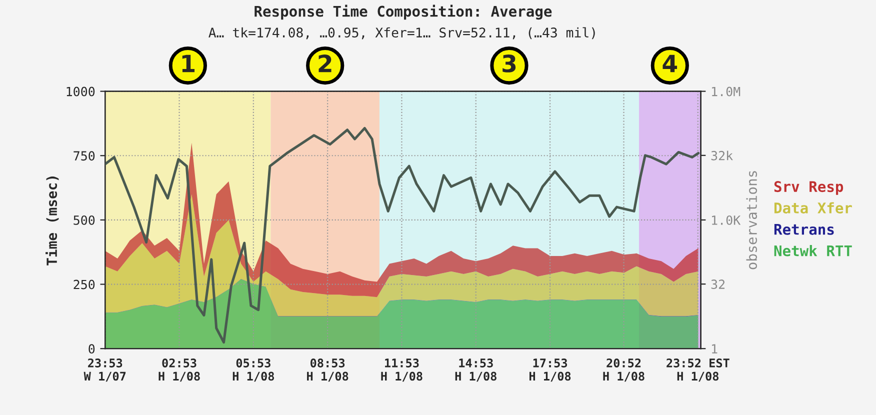  Describe the element at coordinates (670, 63) in the screenshot. I see `band-label: 4` at that location.